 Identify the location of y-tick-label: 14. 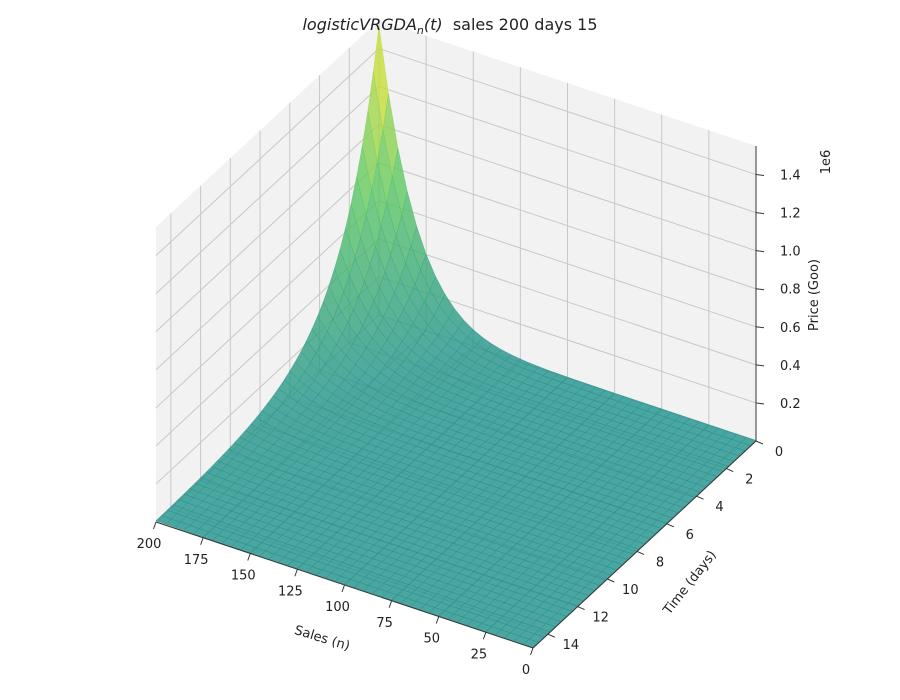
(571, 645).